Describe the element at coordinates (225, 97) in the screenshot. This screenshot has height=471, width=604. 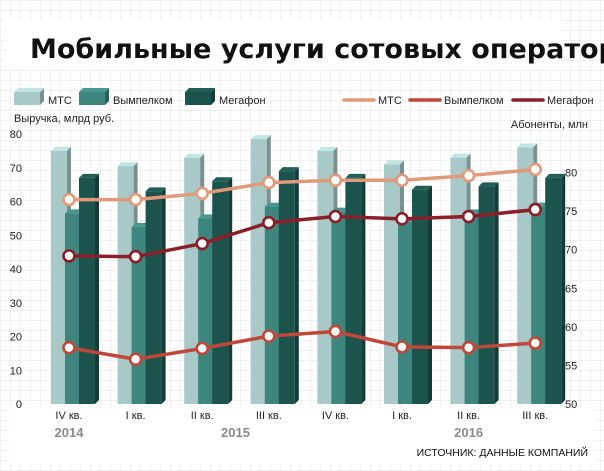
I see `bar-legend-item: Мегафон` at that location.